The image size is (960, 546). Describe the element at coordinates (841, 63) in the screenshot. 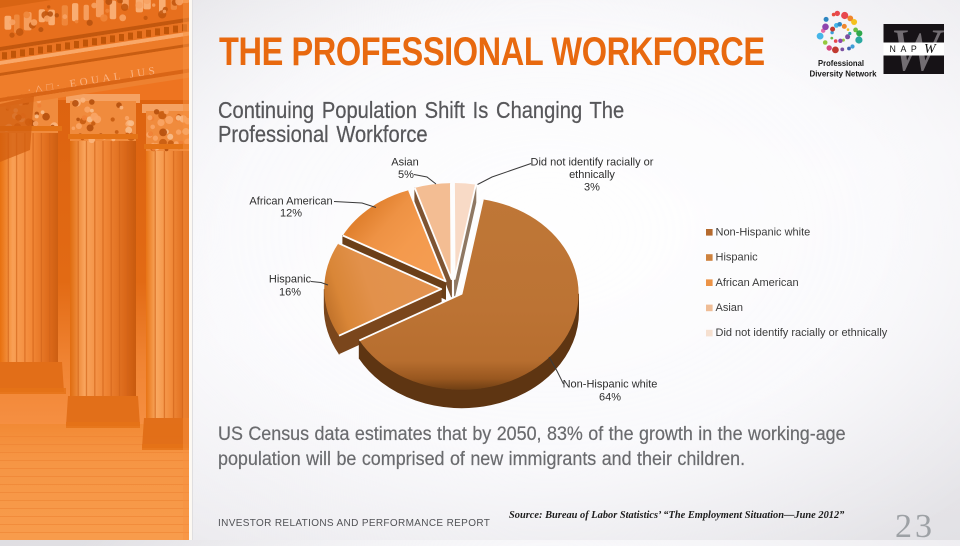

I see `svg-text: Professional` at that location.